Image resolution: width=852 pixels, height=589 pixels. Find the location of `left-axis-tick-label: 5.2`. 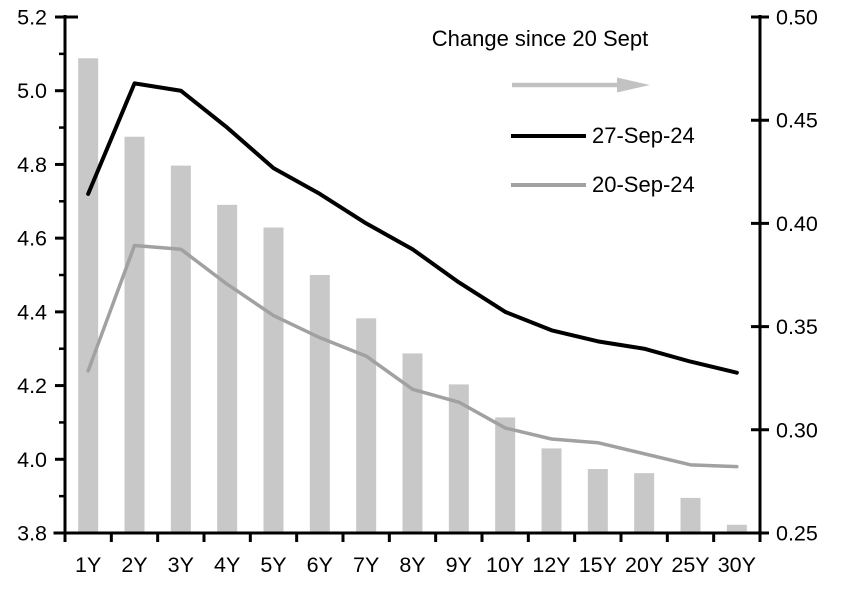

left-axis-tick-label: 5.2 is located at coordinates (32, 18).